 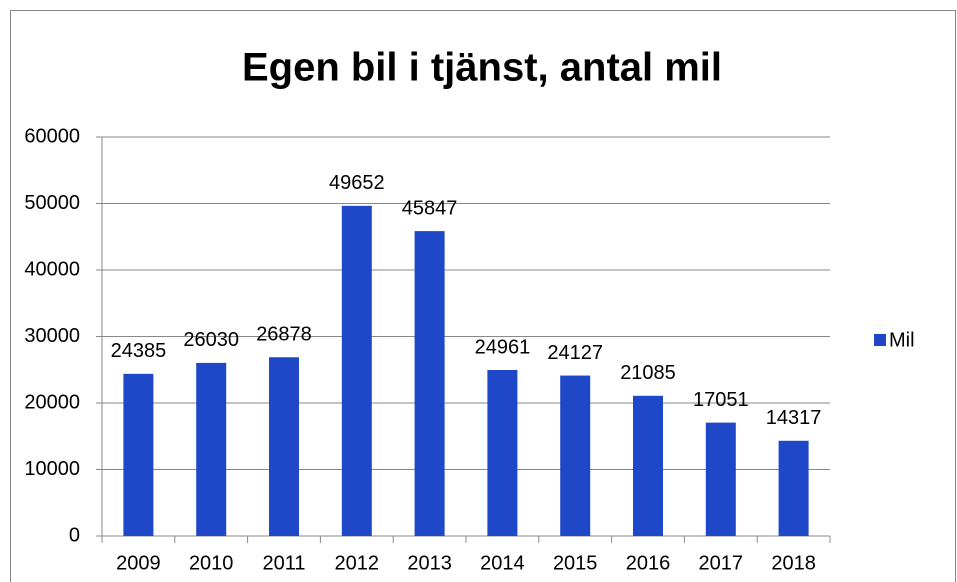 I want to click on y-tick-label: 0, so click(x=74, y=535).